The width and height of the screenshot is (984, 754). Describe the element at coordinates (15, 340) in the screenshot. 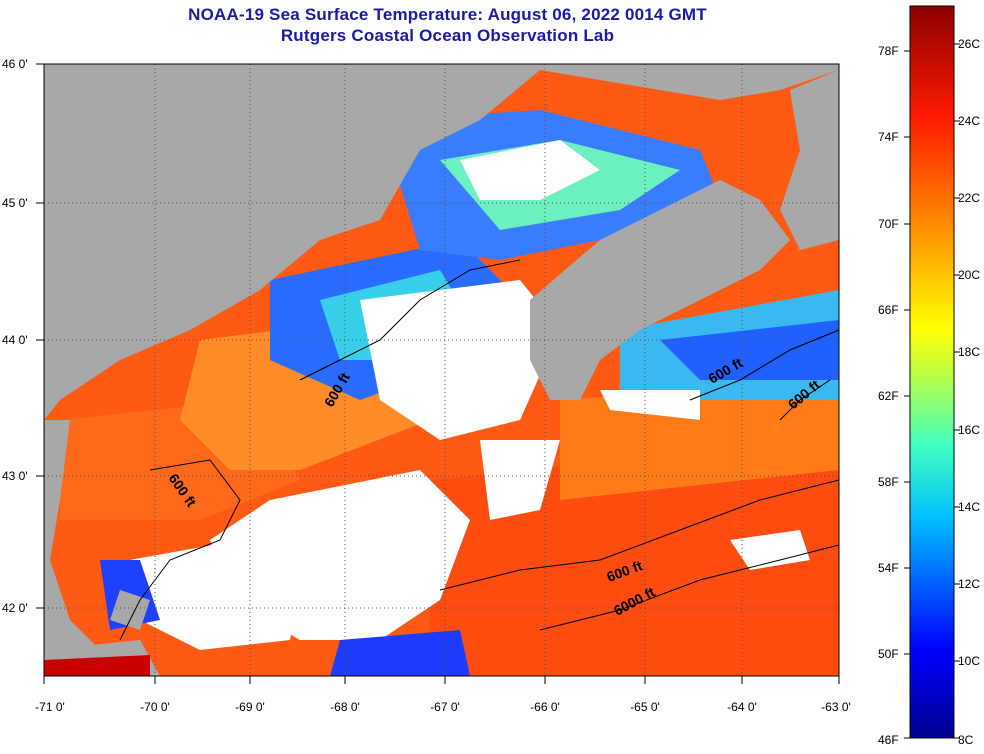

I see `lat-label-44: 44 0'` at that location.